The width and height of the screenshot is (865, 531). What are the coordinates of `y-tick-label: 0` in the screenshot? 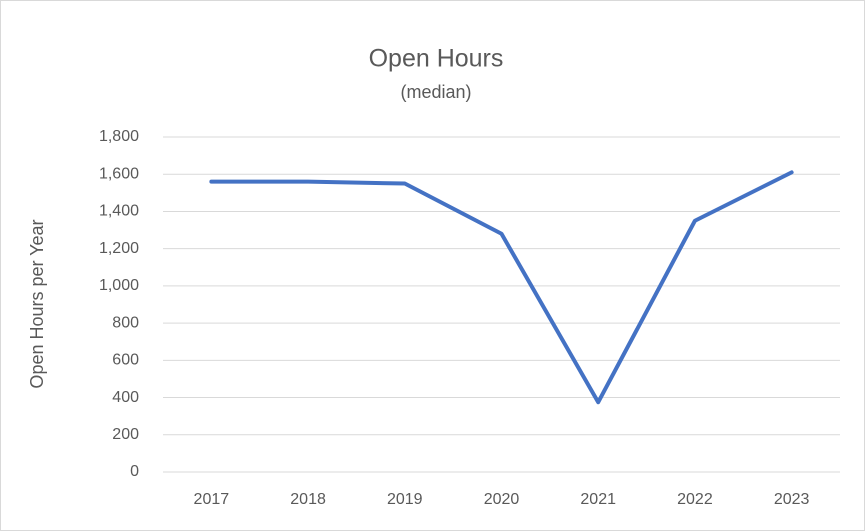 It's located at (134, 471).